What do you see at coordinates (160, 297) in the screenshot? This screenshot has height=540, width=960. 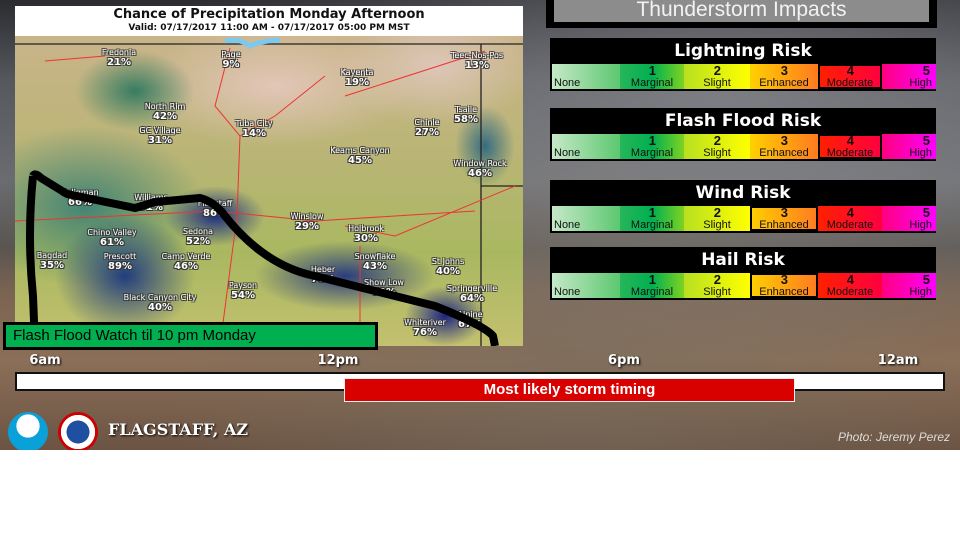 I see `place-name: Black Canyon City` at bounding box center [160, 297].